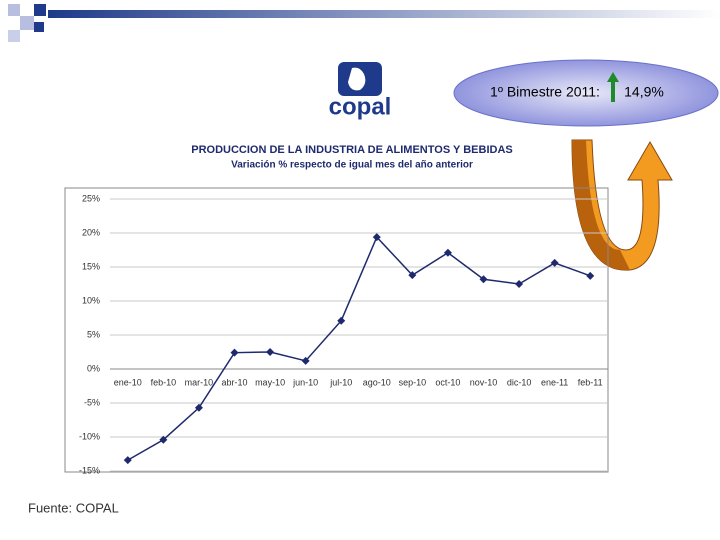  I want to click on y-tick-label: -15%, so click(89, 470).